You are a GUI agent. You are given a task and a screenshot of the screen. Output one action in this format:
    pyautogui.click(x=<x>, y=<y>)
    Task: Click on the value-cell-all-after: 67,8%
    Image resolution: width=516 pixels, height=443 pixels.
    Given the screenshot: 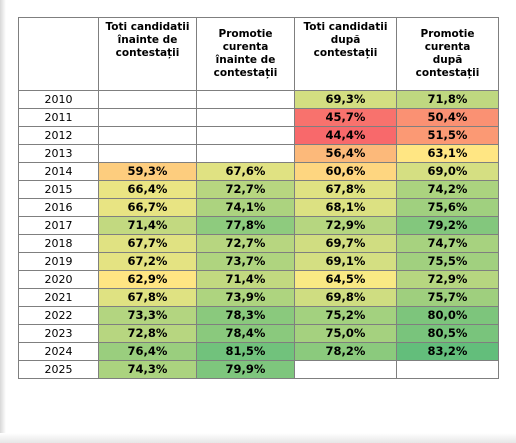 What is the action you would take?
    pyautogui.click(x=345, y=189)
    